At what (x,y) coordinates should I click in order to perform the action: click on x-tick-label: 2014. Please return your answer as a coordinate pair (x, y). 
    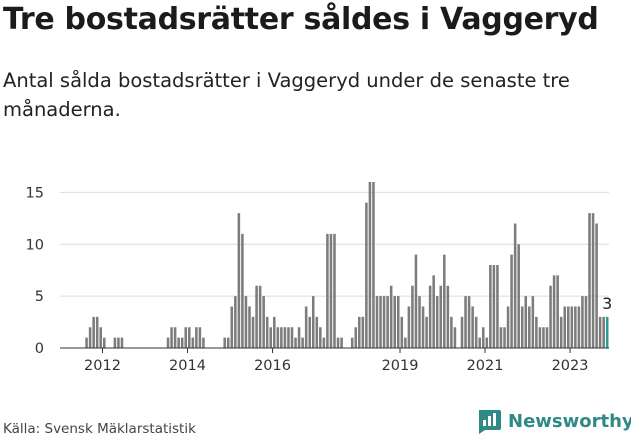
    Looking at the image, I should click on (187, 366).